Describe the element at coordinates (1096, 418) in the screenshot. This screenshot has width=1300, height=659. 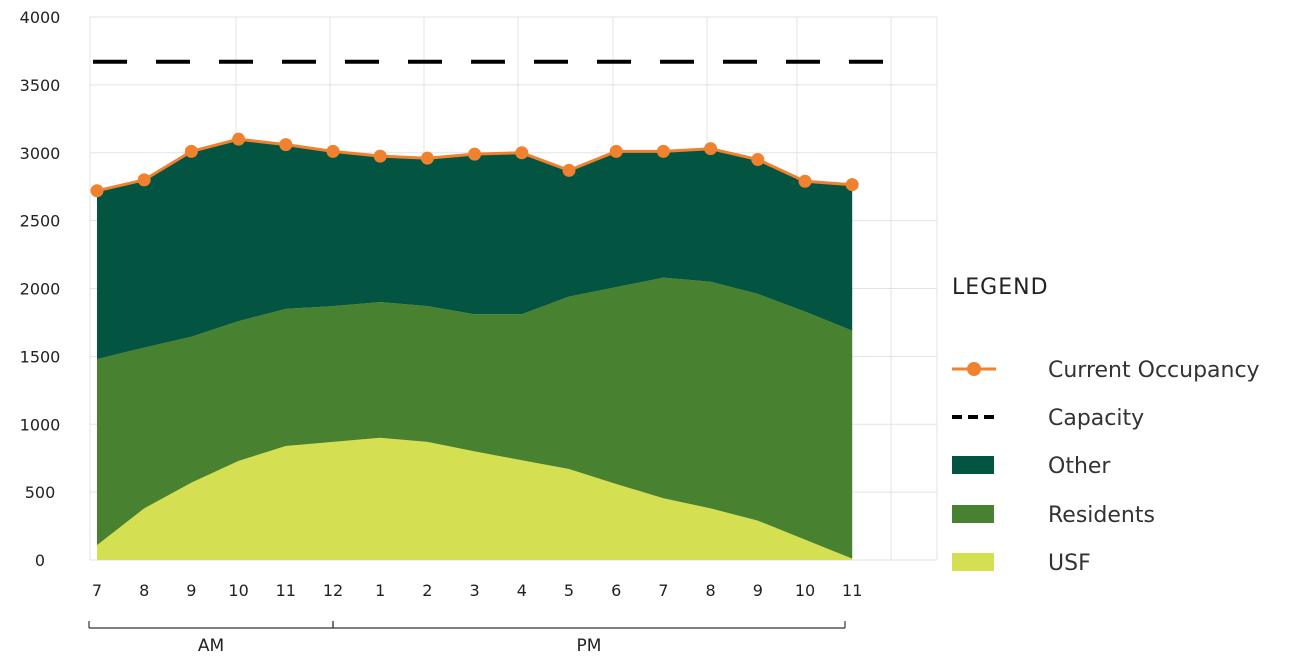
I see `legend-label-capacity: Capacity` at that location.